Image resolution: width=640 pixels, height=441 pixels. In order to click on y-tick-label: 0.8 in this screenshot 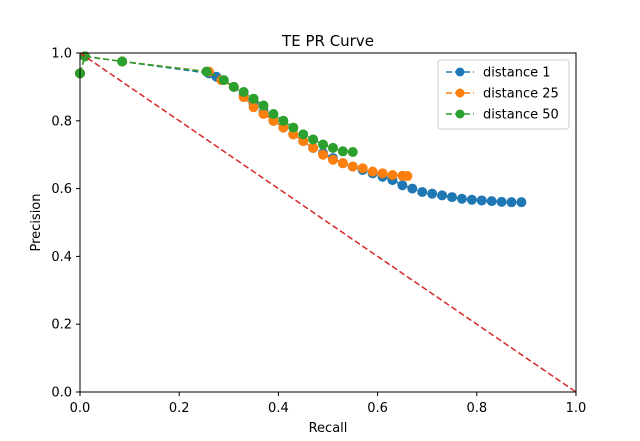, I will do `click(61, 121)`.